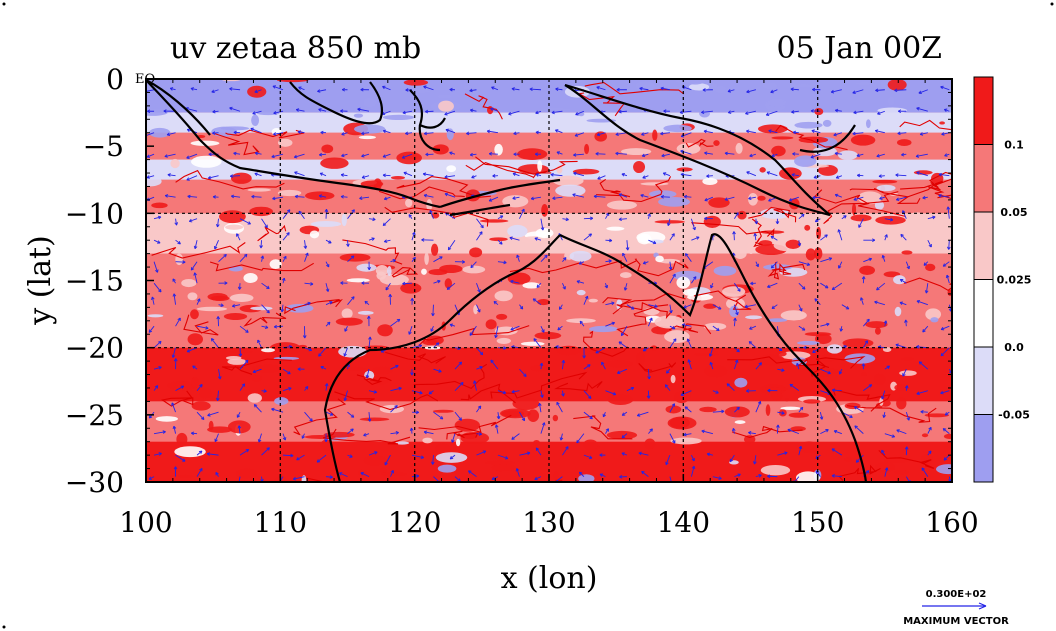 Image resolution: width=1056 pixels, height=631 pixels. What do you see at coordinates (4, 627) in the screenshot?
I see `corner-dot` at bounding box center [4, 627].